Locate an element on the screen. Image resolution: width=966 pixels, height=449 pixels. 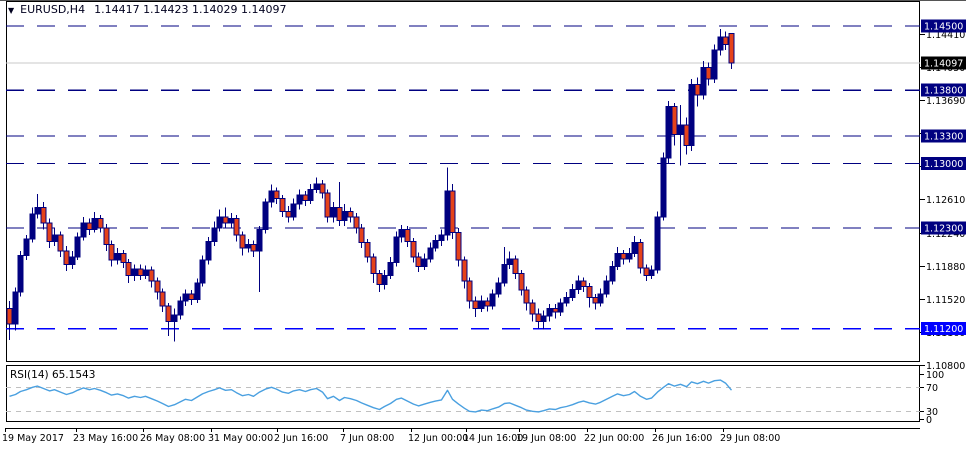
price-level-label: 1.13000 is located at coordinates (943, 164).